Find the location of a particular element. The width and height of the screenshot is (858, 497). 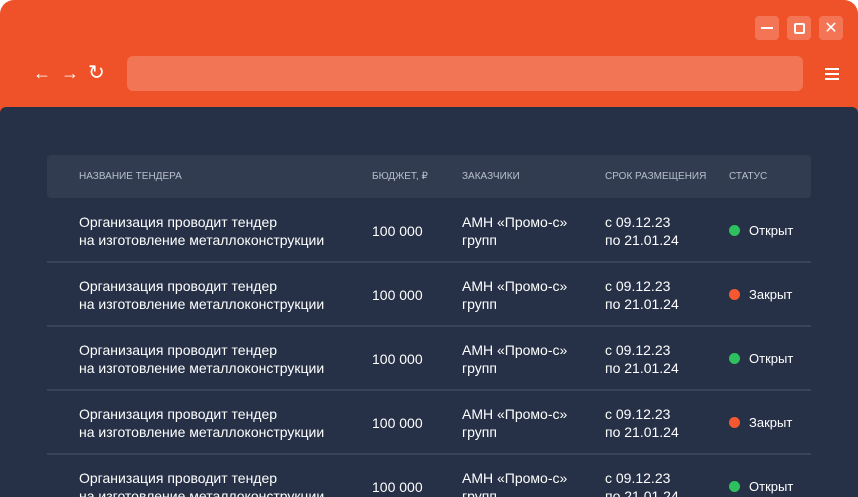

minimize-button is located at coordinates (767, 28).